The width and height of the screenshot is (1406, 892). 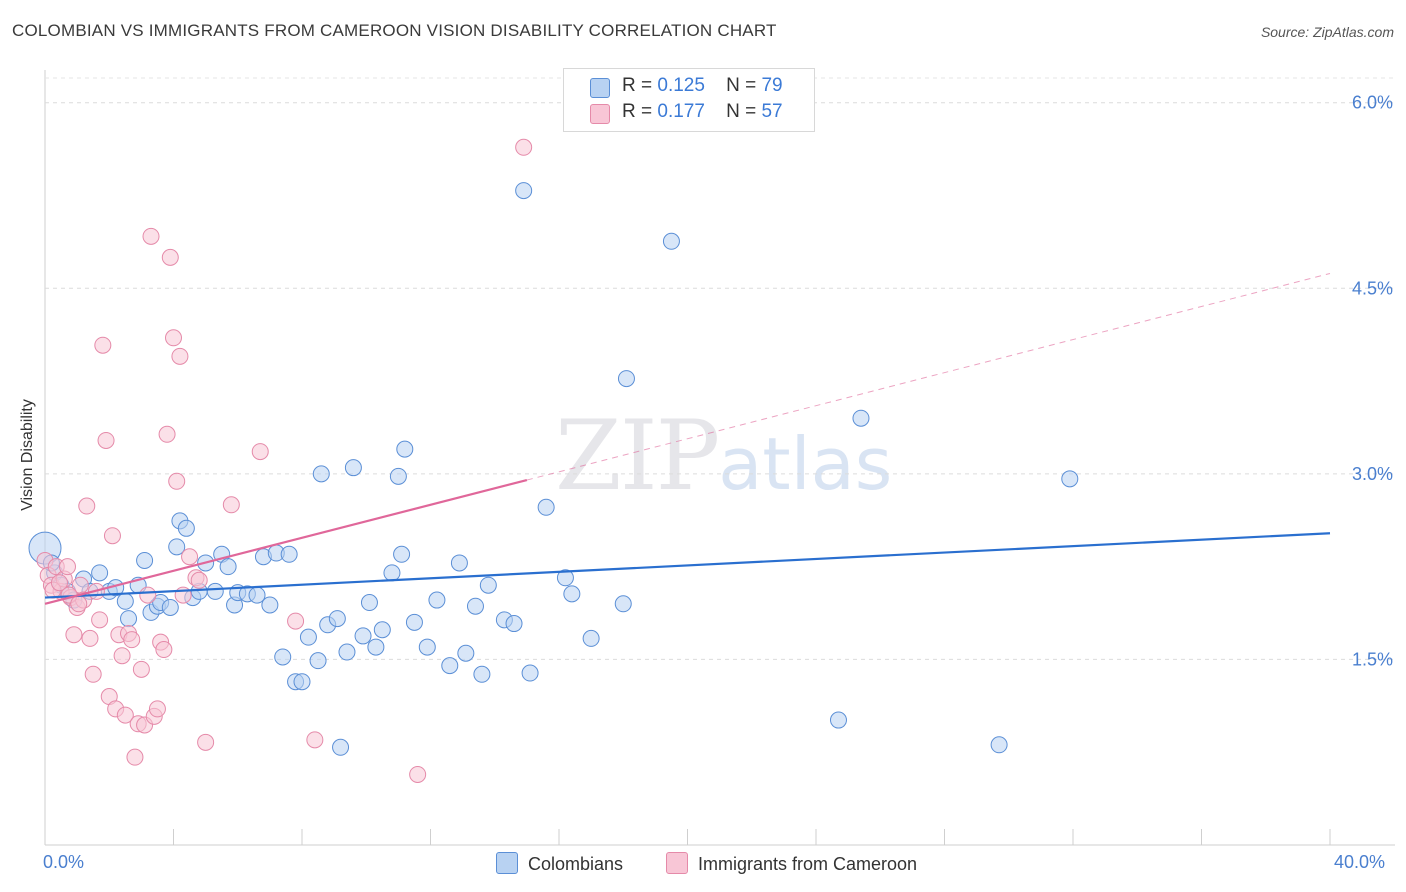 What do you see at coordinates (637, 85) in the screenshot?
I see `legend-r-label: R =` at bounding box center [637, 85].